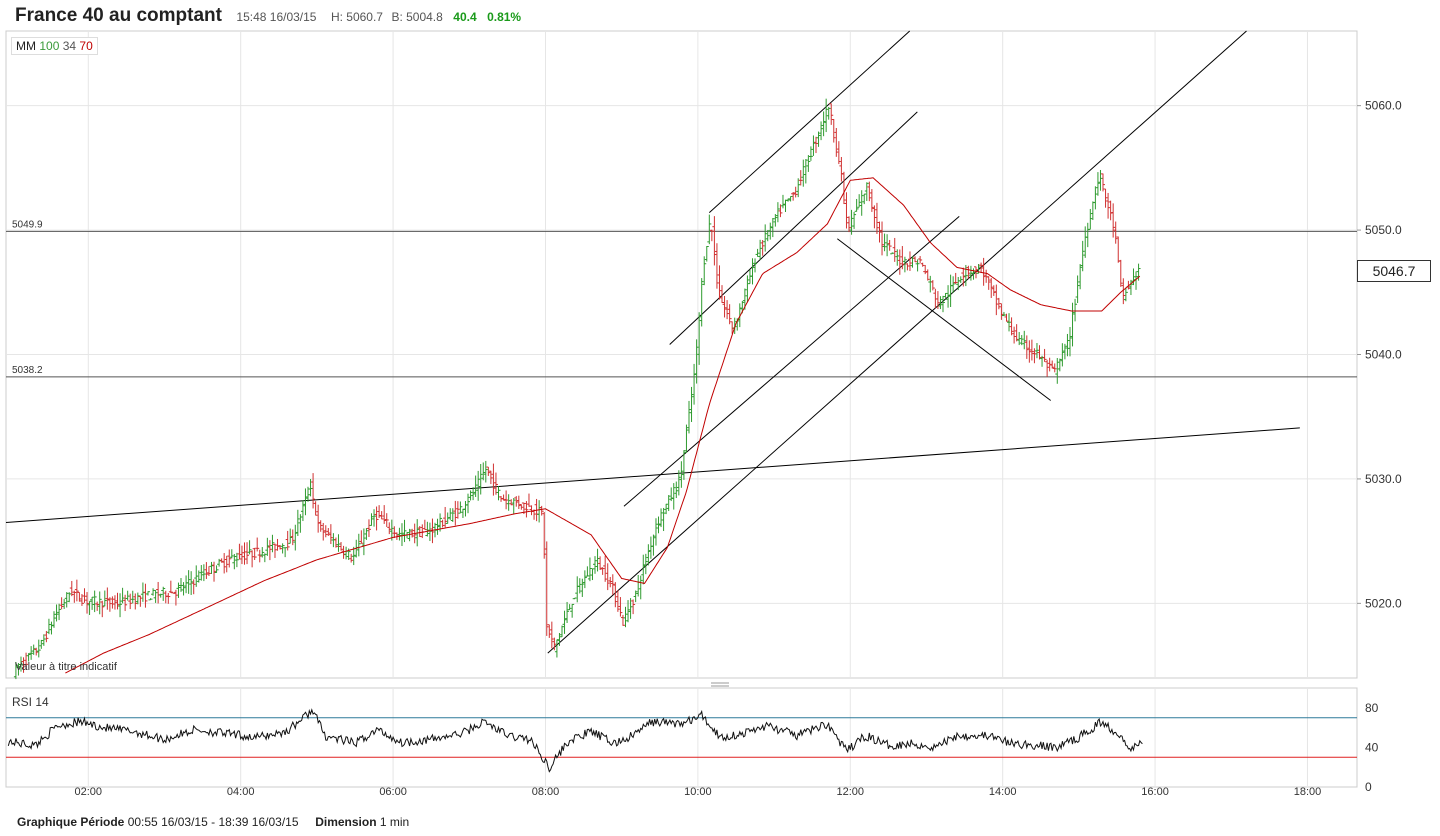 The image size is (1440, 836). What do you see at coordinates (27, 370) in the screenshot?
I see `horizontal-level-label: 5038.2` at bounding box center [27, 370].